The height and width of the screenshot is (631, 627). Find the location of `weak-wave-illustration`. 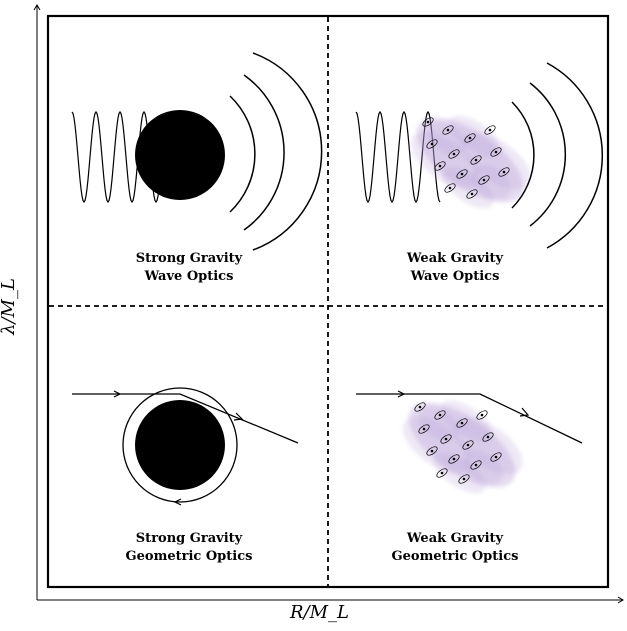

weak-wave-illustration is located at coordinates (479, 155).